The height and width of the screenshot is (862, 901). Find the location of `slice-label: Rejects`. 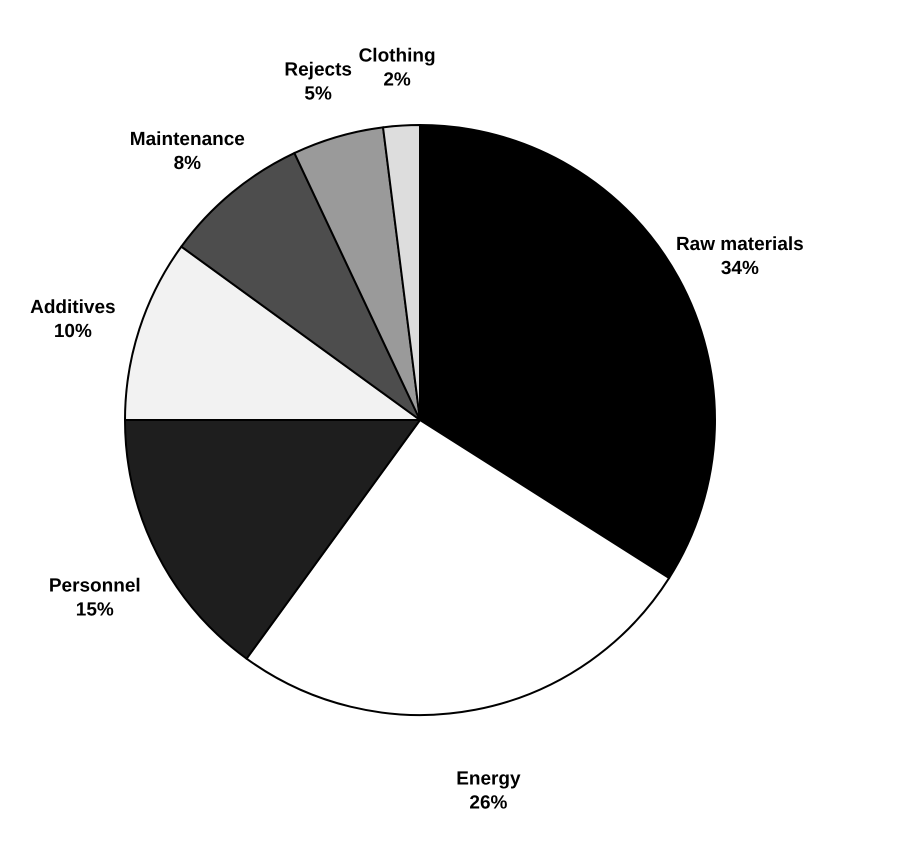

slice-label: Rejects is located at coordinates (318, 69).